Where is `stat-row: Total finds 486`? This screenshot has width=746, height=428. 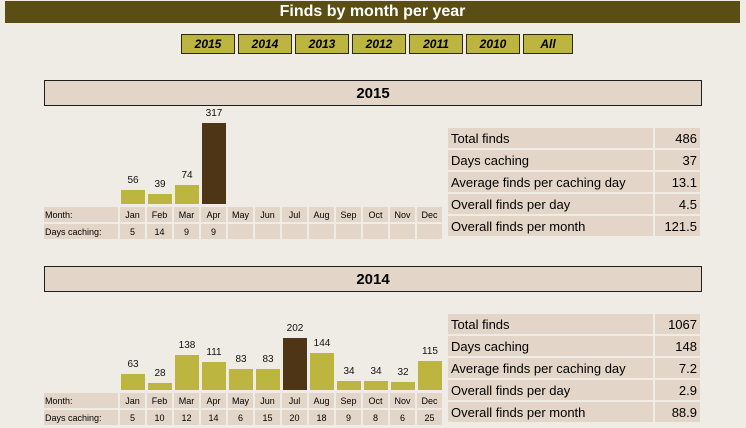 stat-row: Total finds 486 is located at coordinates (574, 138).